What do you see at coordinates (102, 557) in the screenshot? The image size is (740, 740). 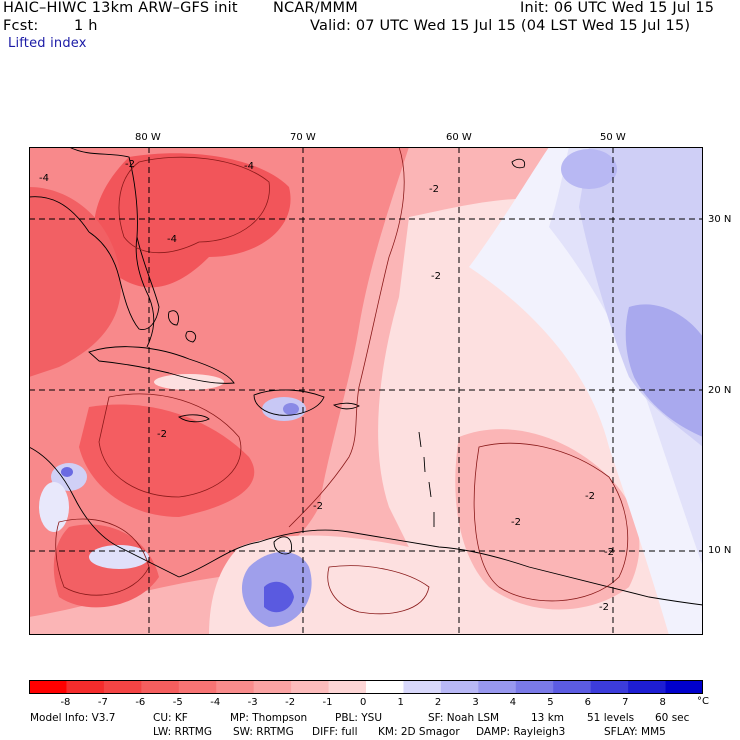 I see `contour-2-sw` at bounding box center [102, 557].